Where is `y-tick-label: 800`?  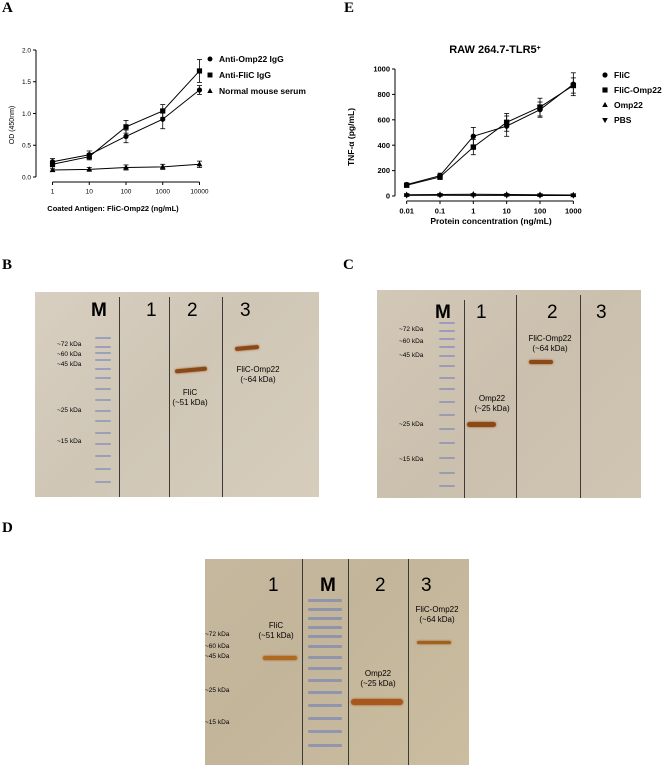
y-tick-label: 800 is located at coordinates (383, 94).